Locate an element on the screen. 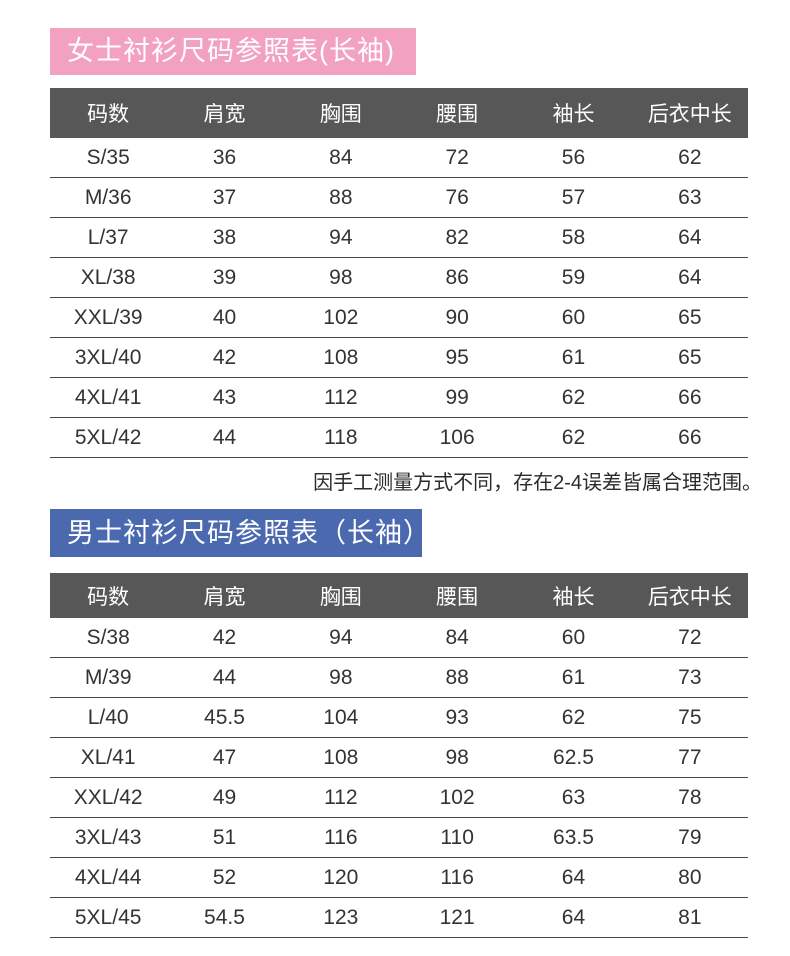  table-row: 4XL/44 52 120 116 64 80 is located at coordinates (399, 877).